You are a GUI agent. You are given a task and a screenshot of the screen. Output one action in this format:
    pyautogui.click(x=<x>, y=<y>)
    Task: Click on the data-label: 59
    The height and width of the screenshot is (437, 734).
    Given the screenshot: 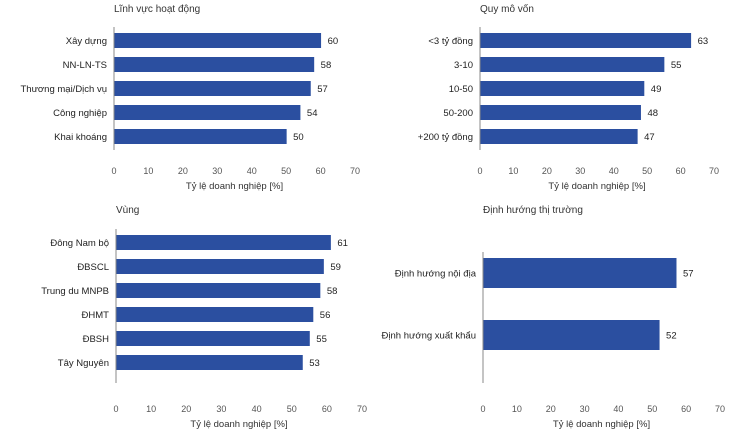 What is the action you would take?
    pyautogui.click(x=335, y=267)
    